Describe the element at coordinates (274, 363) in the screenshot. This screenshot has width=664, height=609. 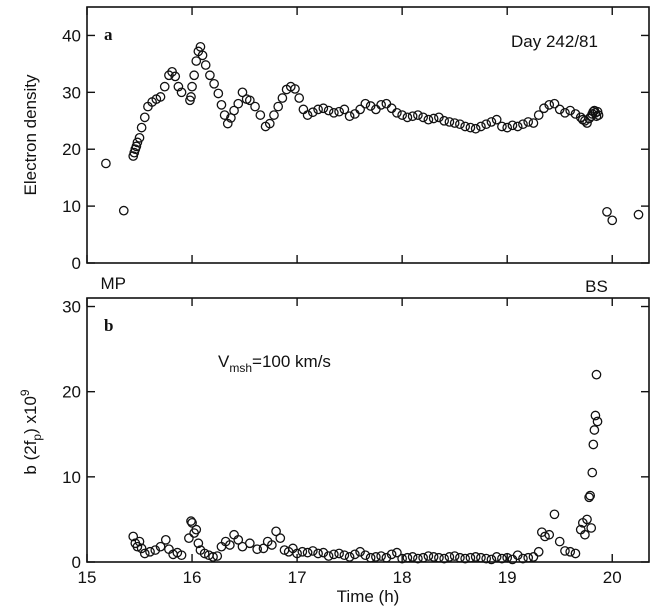
I see `panel-b-annotation: Vmsh=100 km/s` at that location.